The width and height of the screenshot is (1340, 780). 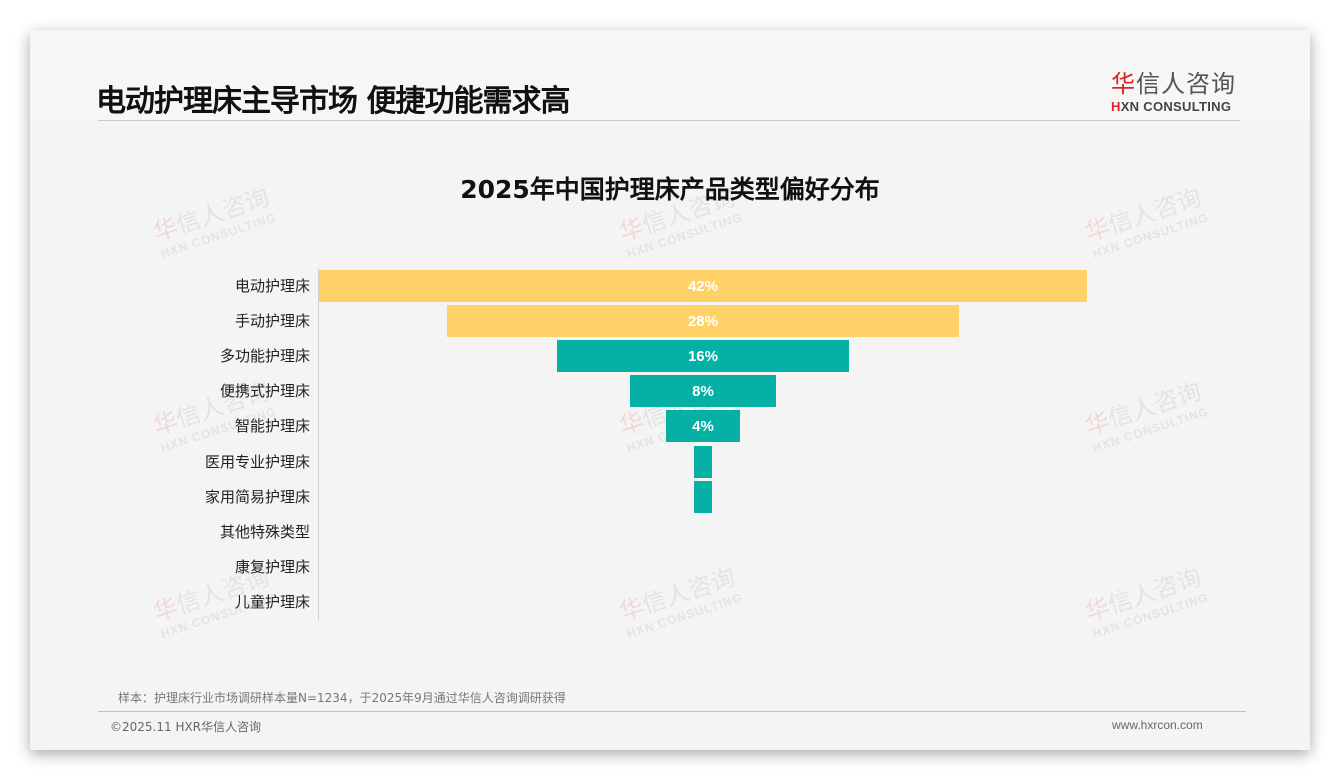 I want to click on title-divider, so click(x=669, y=120).